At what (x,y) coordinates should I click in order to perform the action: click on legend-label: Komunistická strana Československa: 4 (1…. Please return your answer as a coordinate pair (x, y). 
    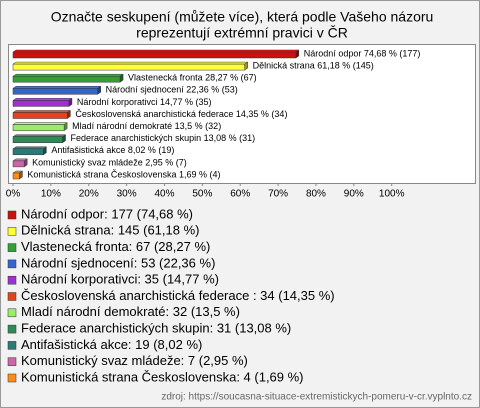
    Looking at the image, I should click on (162, 376).